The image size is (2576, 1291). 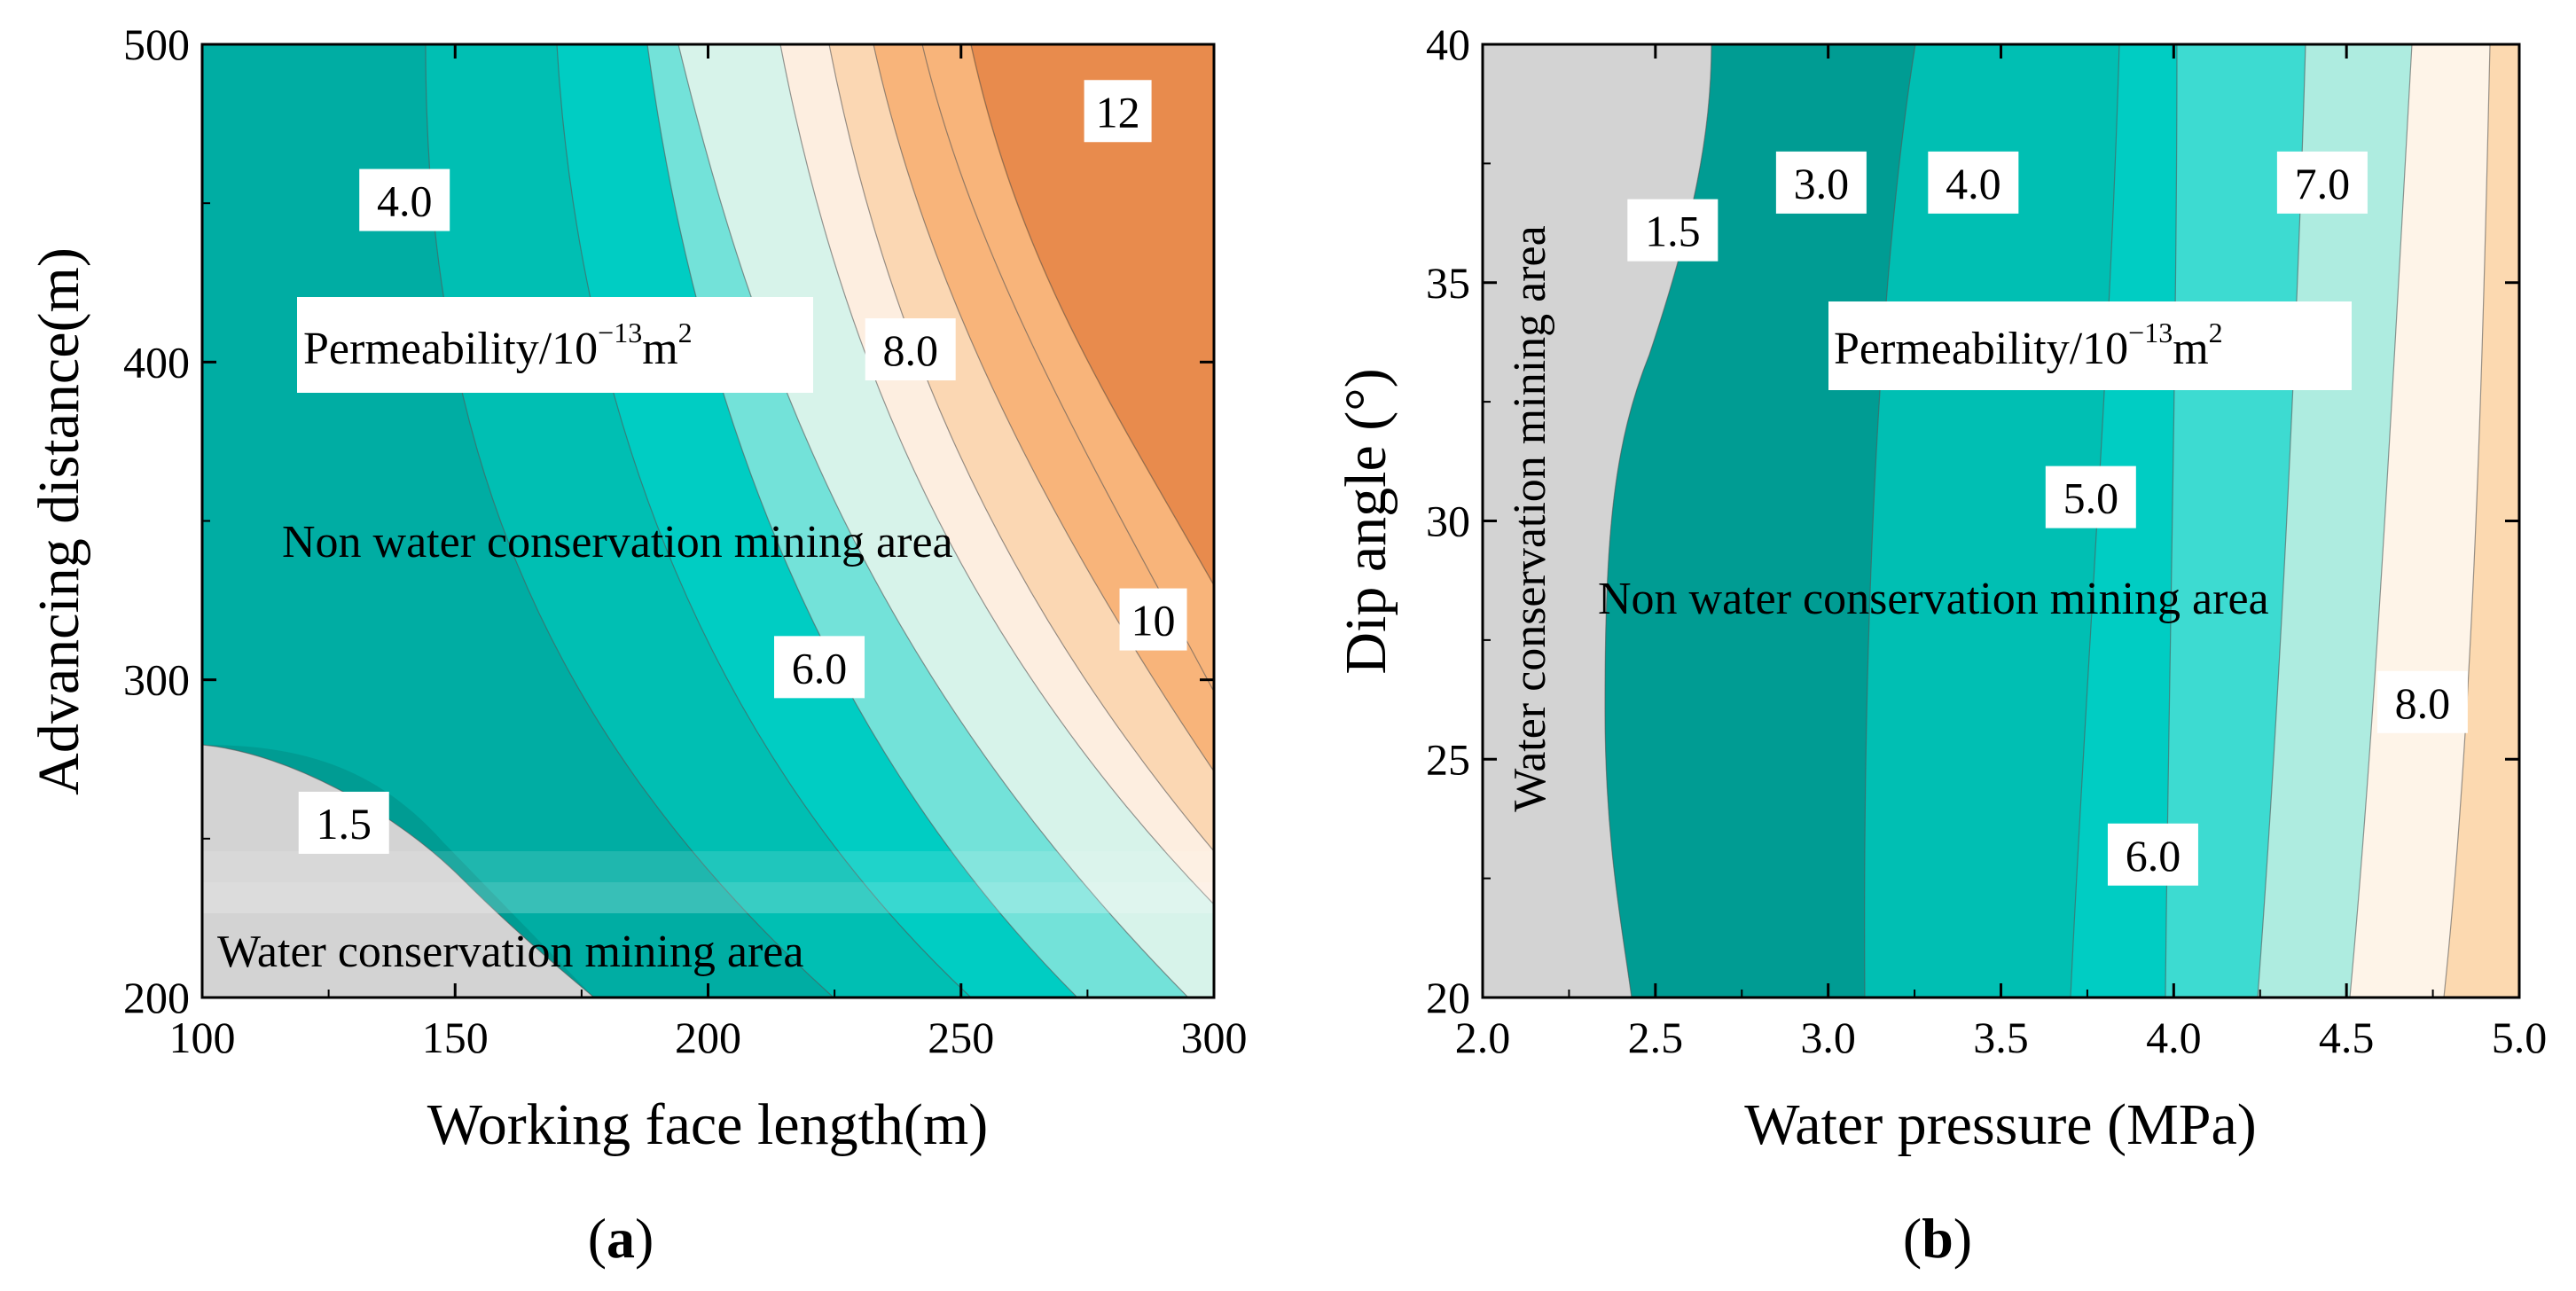 What do you see at coordinates (1828, 1037) in the screenshot?
I see `x-tick-label: 3.0` at bounding box center [1828, 1037].